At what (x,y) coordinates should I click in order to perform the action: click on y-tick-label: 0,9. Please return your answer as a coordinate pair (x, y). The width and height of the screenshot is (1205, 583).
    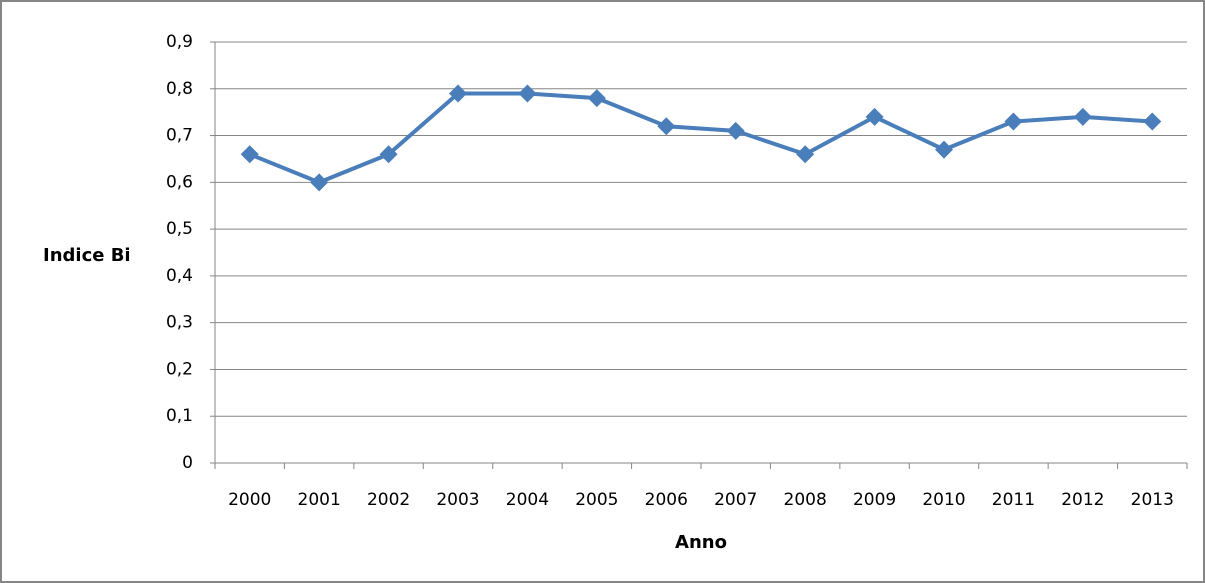
    Looking at the image, I should click on (179, 42).